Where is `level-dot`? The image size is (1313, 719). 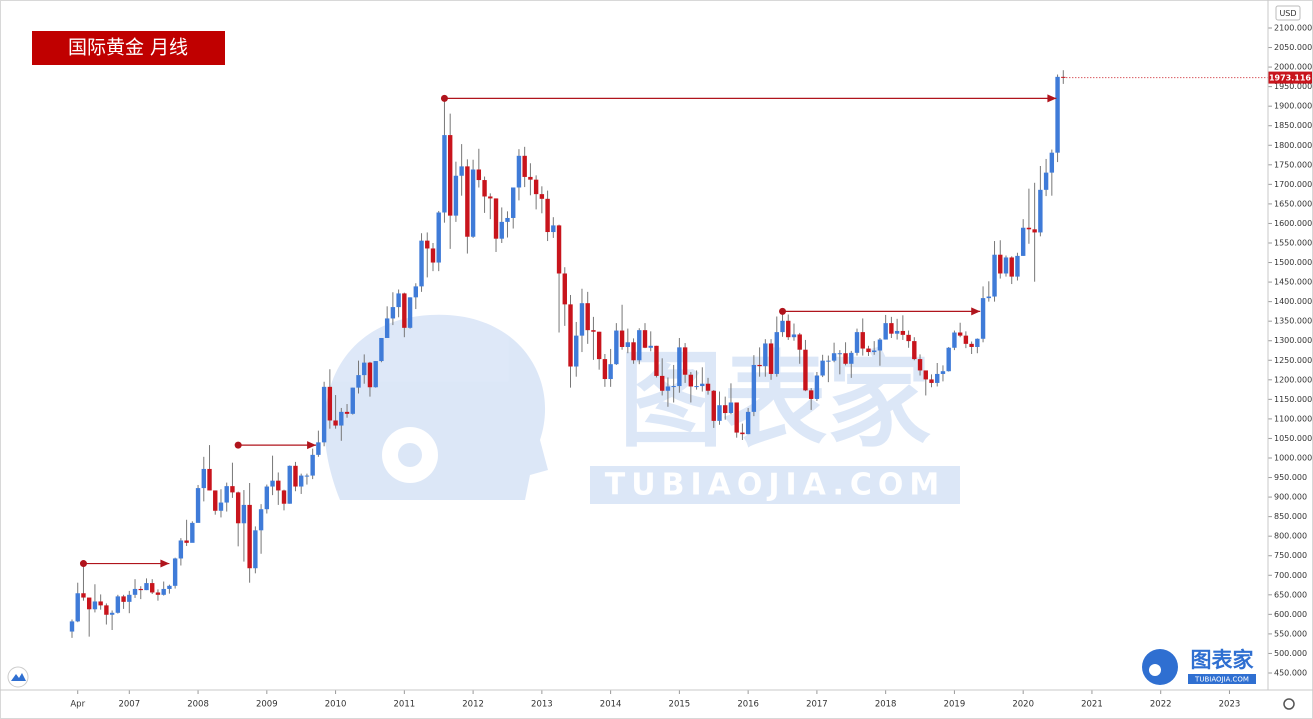
level-dot is located at coordinates (83, 564).